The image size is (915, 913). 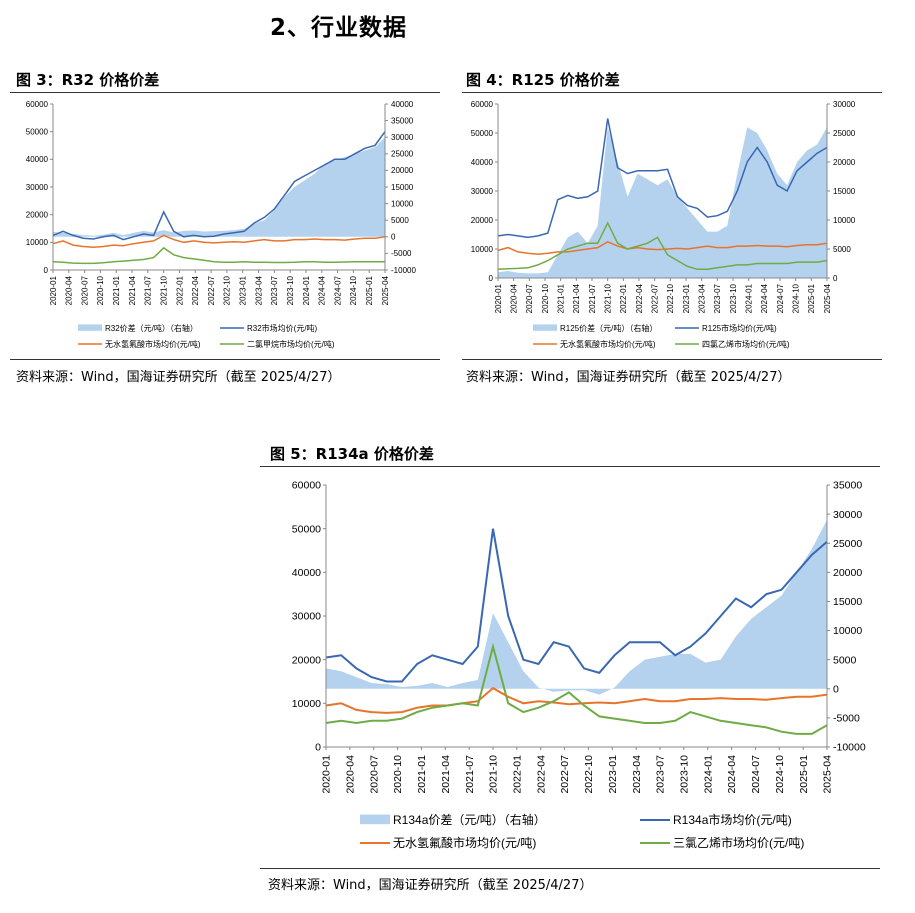 I want to click on legend-label: R134a市场均价(元/吨), so click(x=732, y=819).